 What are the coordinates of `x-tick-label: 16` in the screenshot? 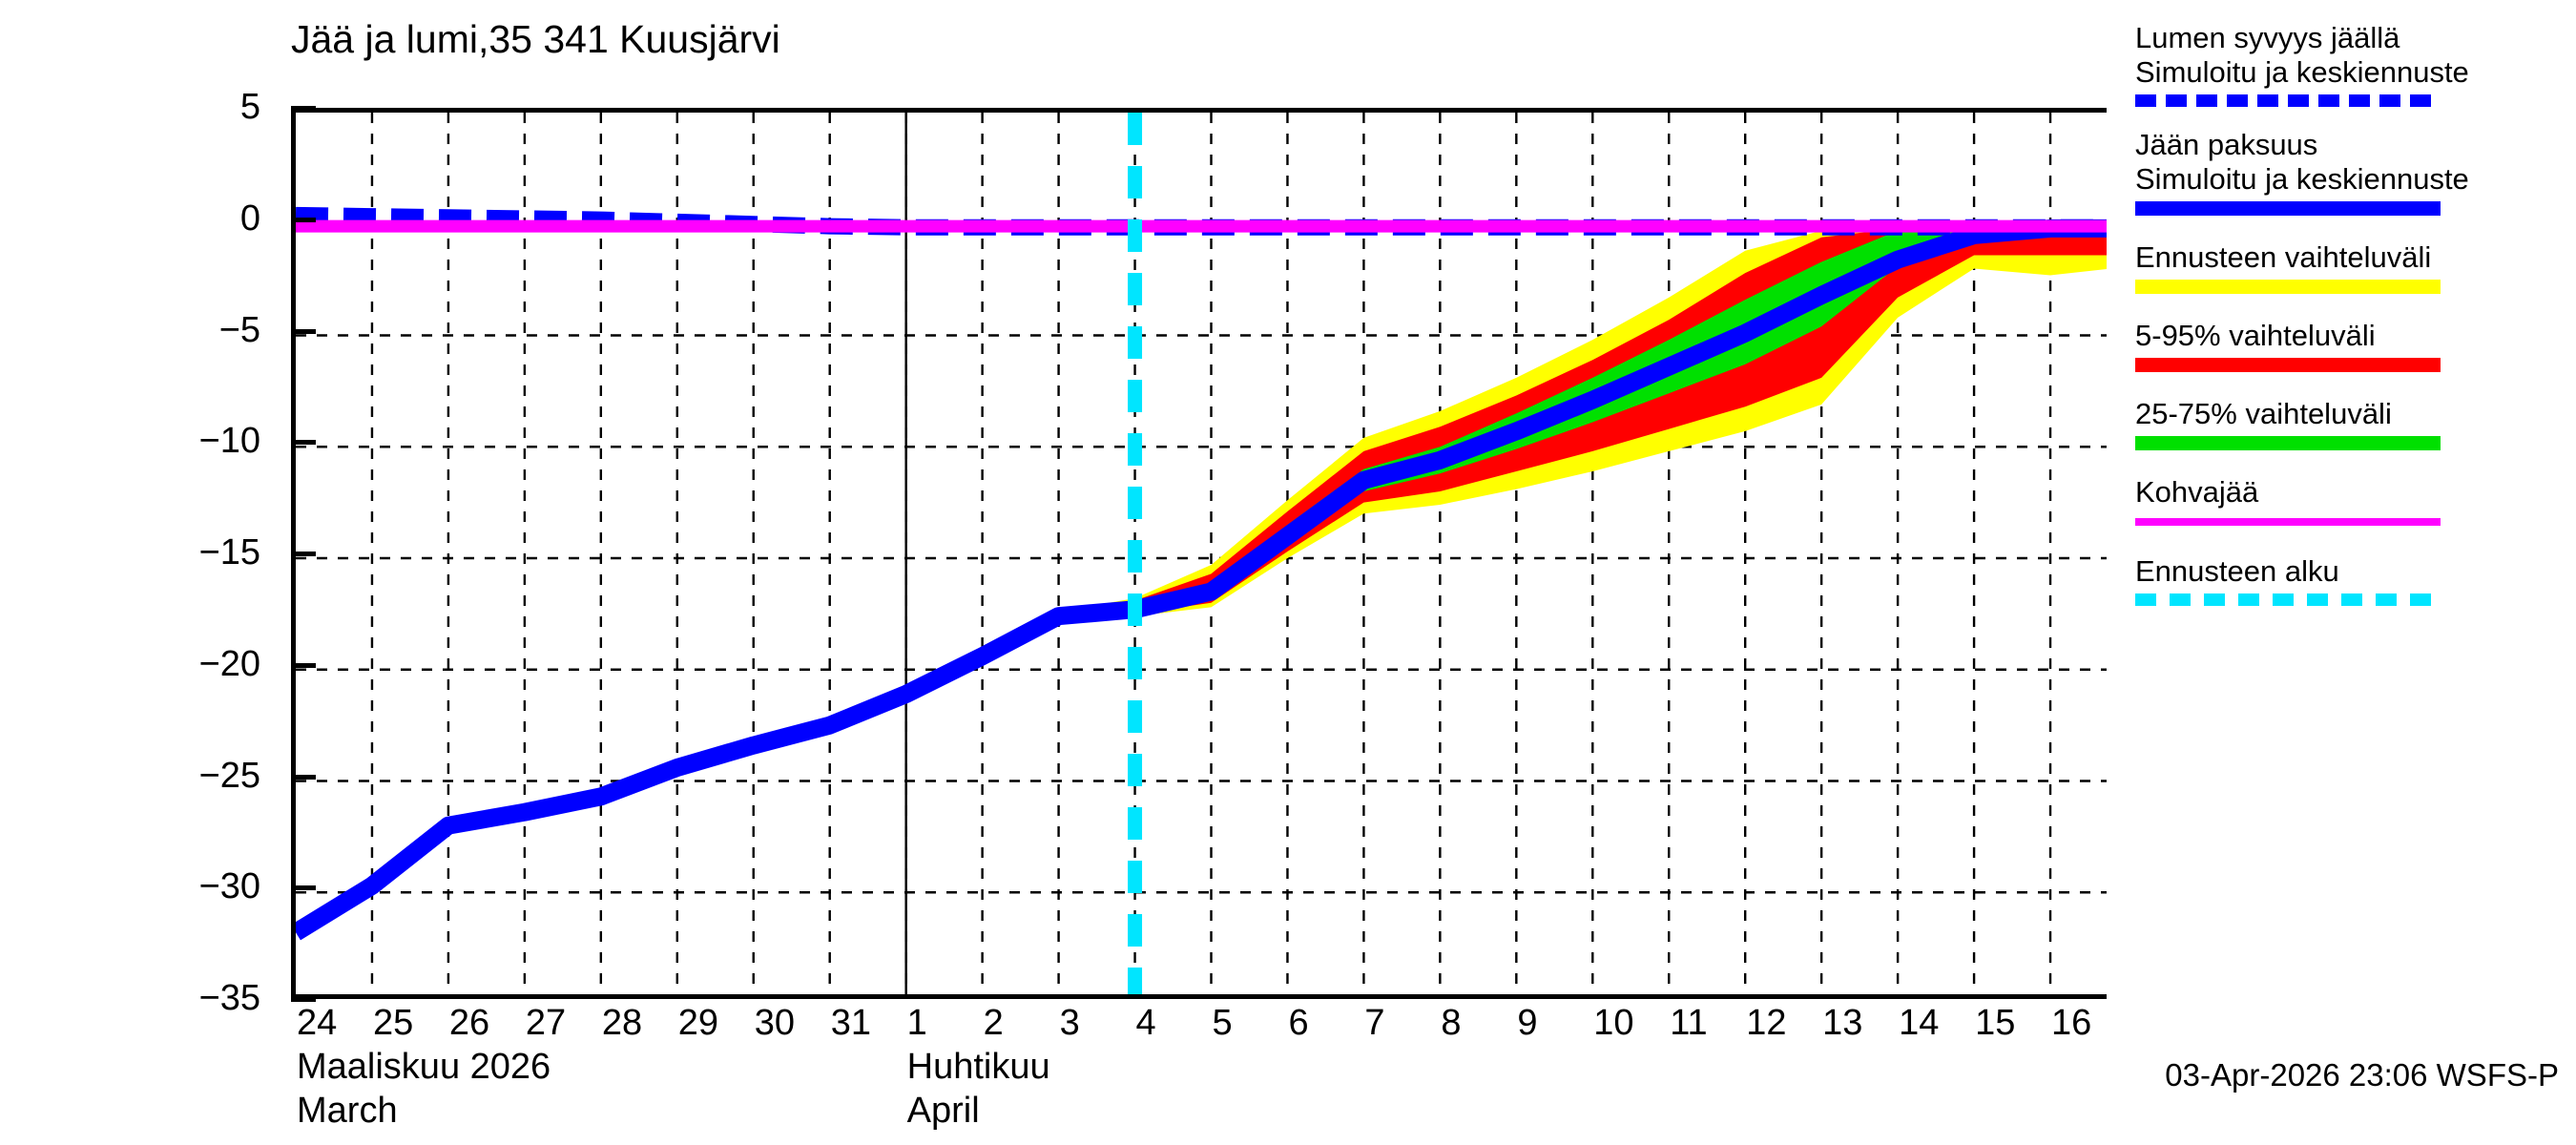 It's located at (2071, 1023).